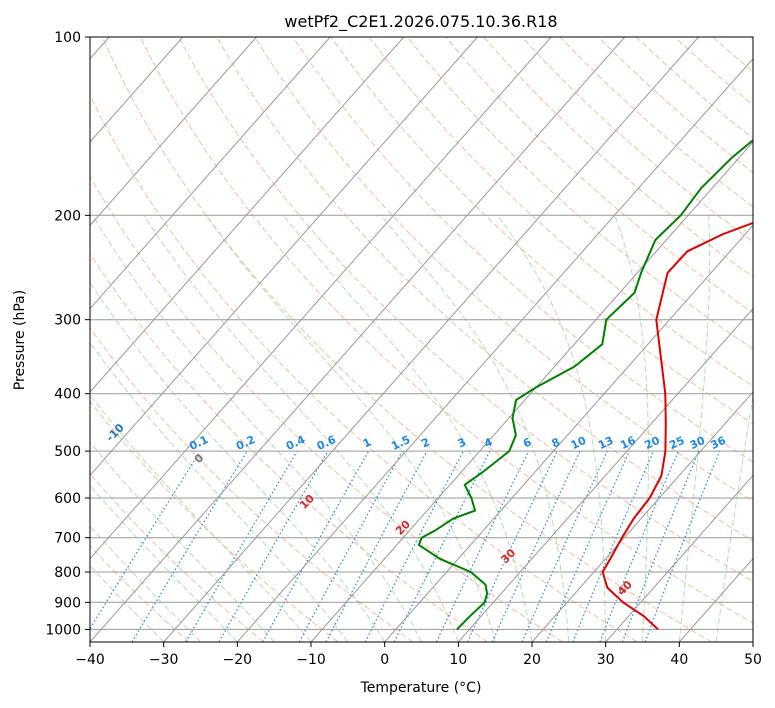  Describe the element at coordinates (719, 443) in the screenshot. I see `mixing-ratio-label: 36` at that location.